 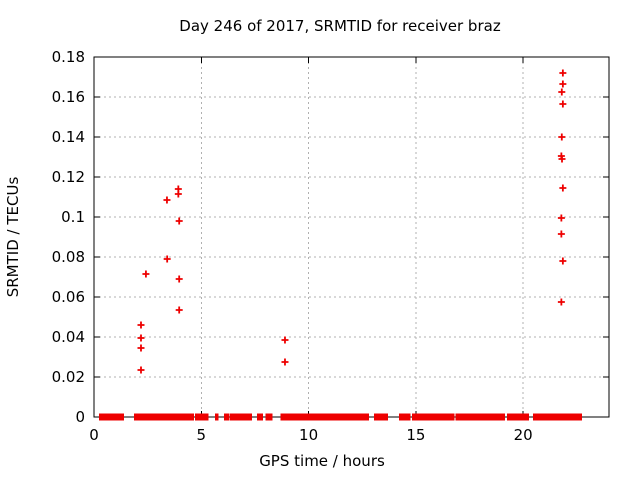 I want to click on y-tick-label: 0.04, so click(x=68, y=337).